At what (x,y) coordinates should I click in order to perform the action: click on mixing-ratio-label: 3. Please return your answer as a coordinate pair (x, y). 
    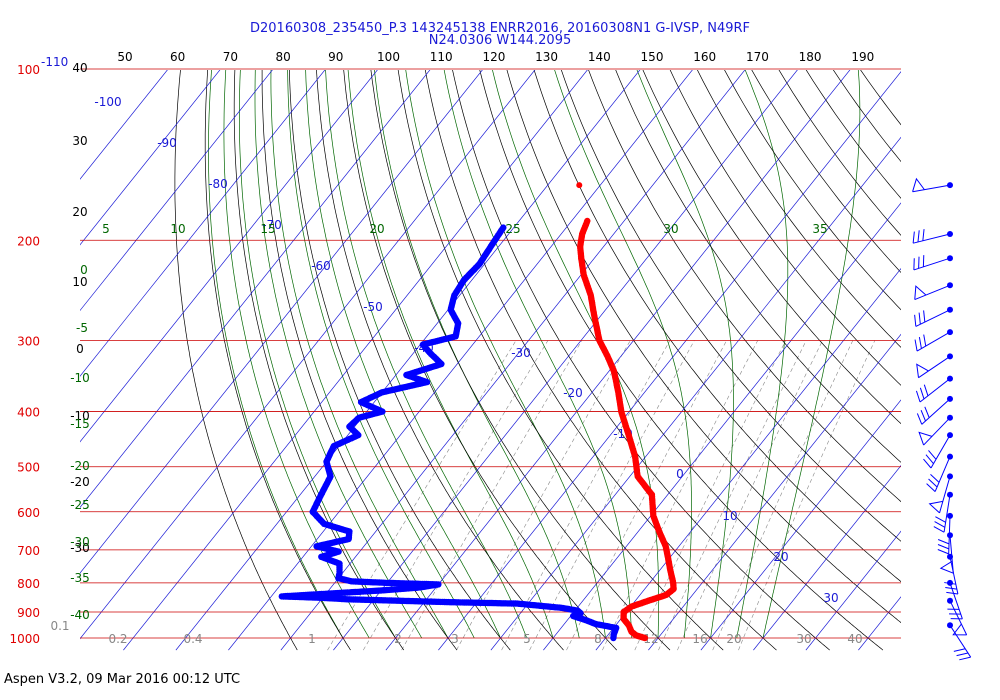
    Looking at the image, I should click on (455, 639).